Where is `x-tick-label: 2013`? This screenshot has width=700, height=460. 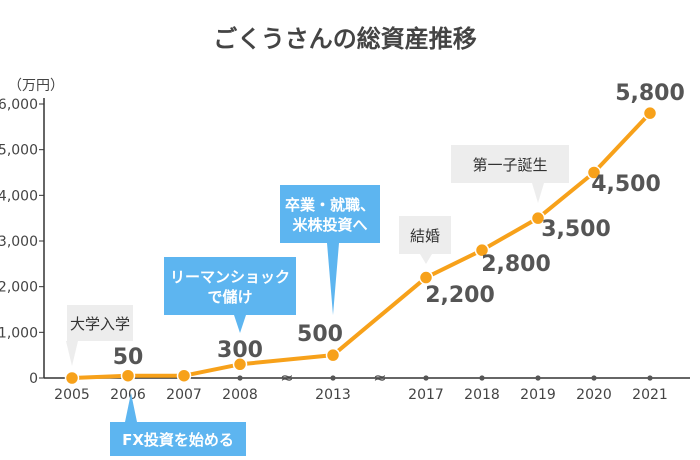 x-tick-label: 2013 is located at coordinates (333, 395).